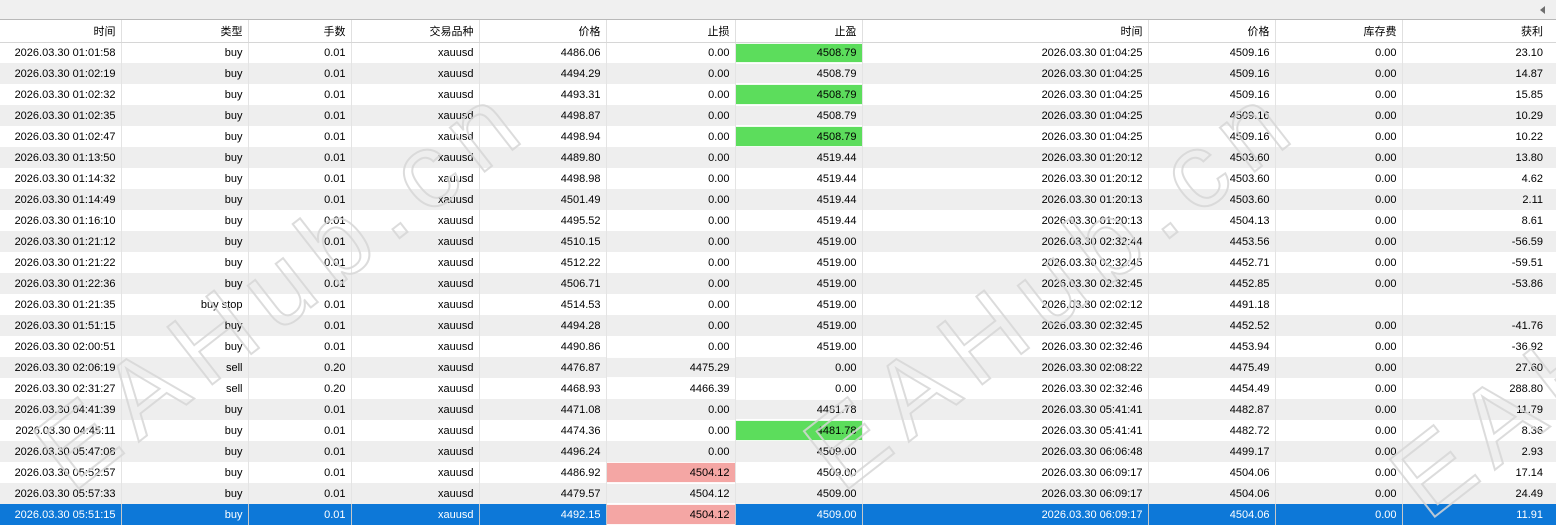  Describe the element at coordinates (61, 199) in the screenshot. I see `cell-open_time: 2026.03.30 01:14:49` at that location.